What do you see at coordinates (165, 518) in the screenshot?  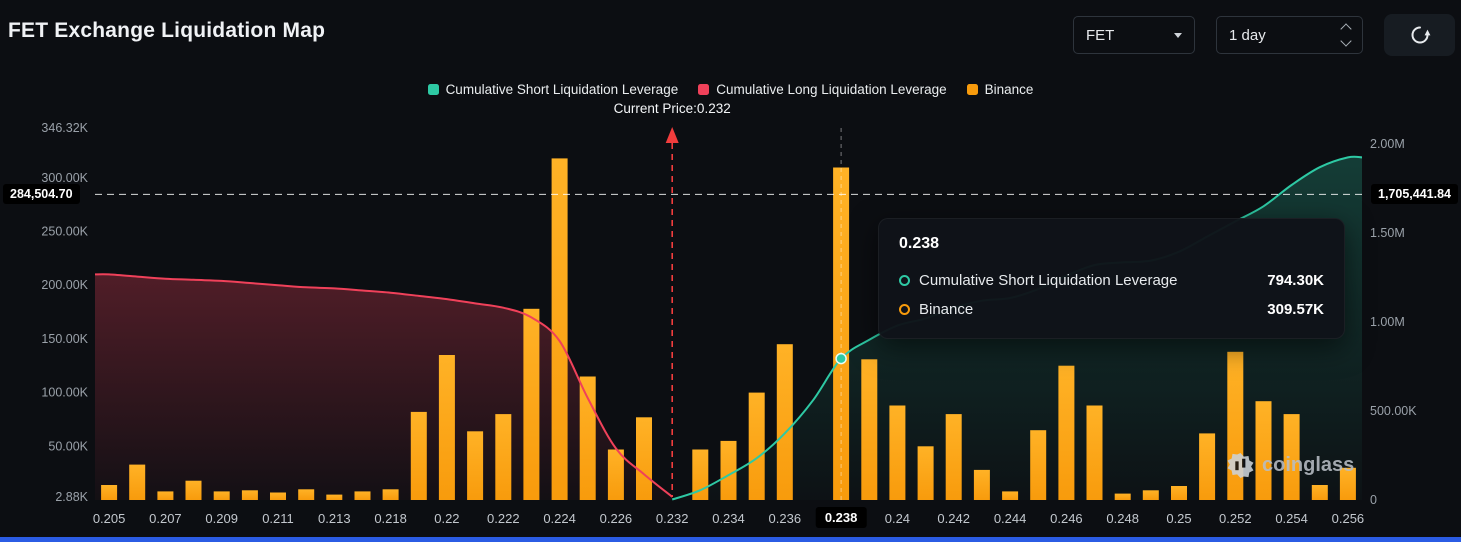 I see `svg-text: 0.207` at bounding box center [165, 518].